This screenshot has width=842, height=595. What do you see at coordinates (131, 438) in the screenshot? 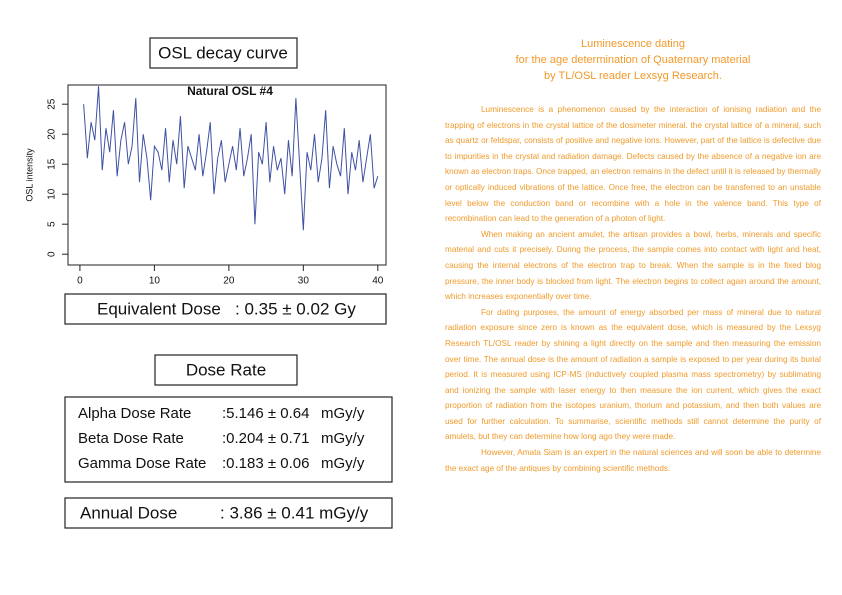
I see `rate-label: Beta Dose Rate` at bounding box center [131, 438].